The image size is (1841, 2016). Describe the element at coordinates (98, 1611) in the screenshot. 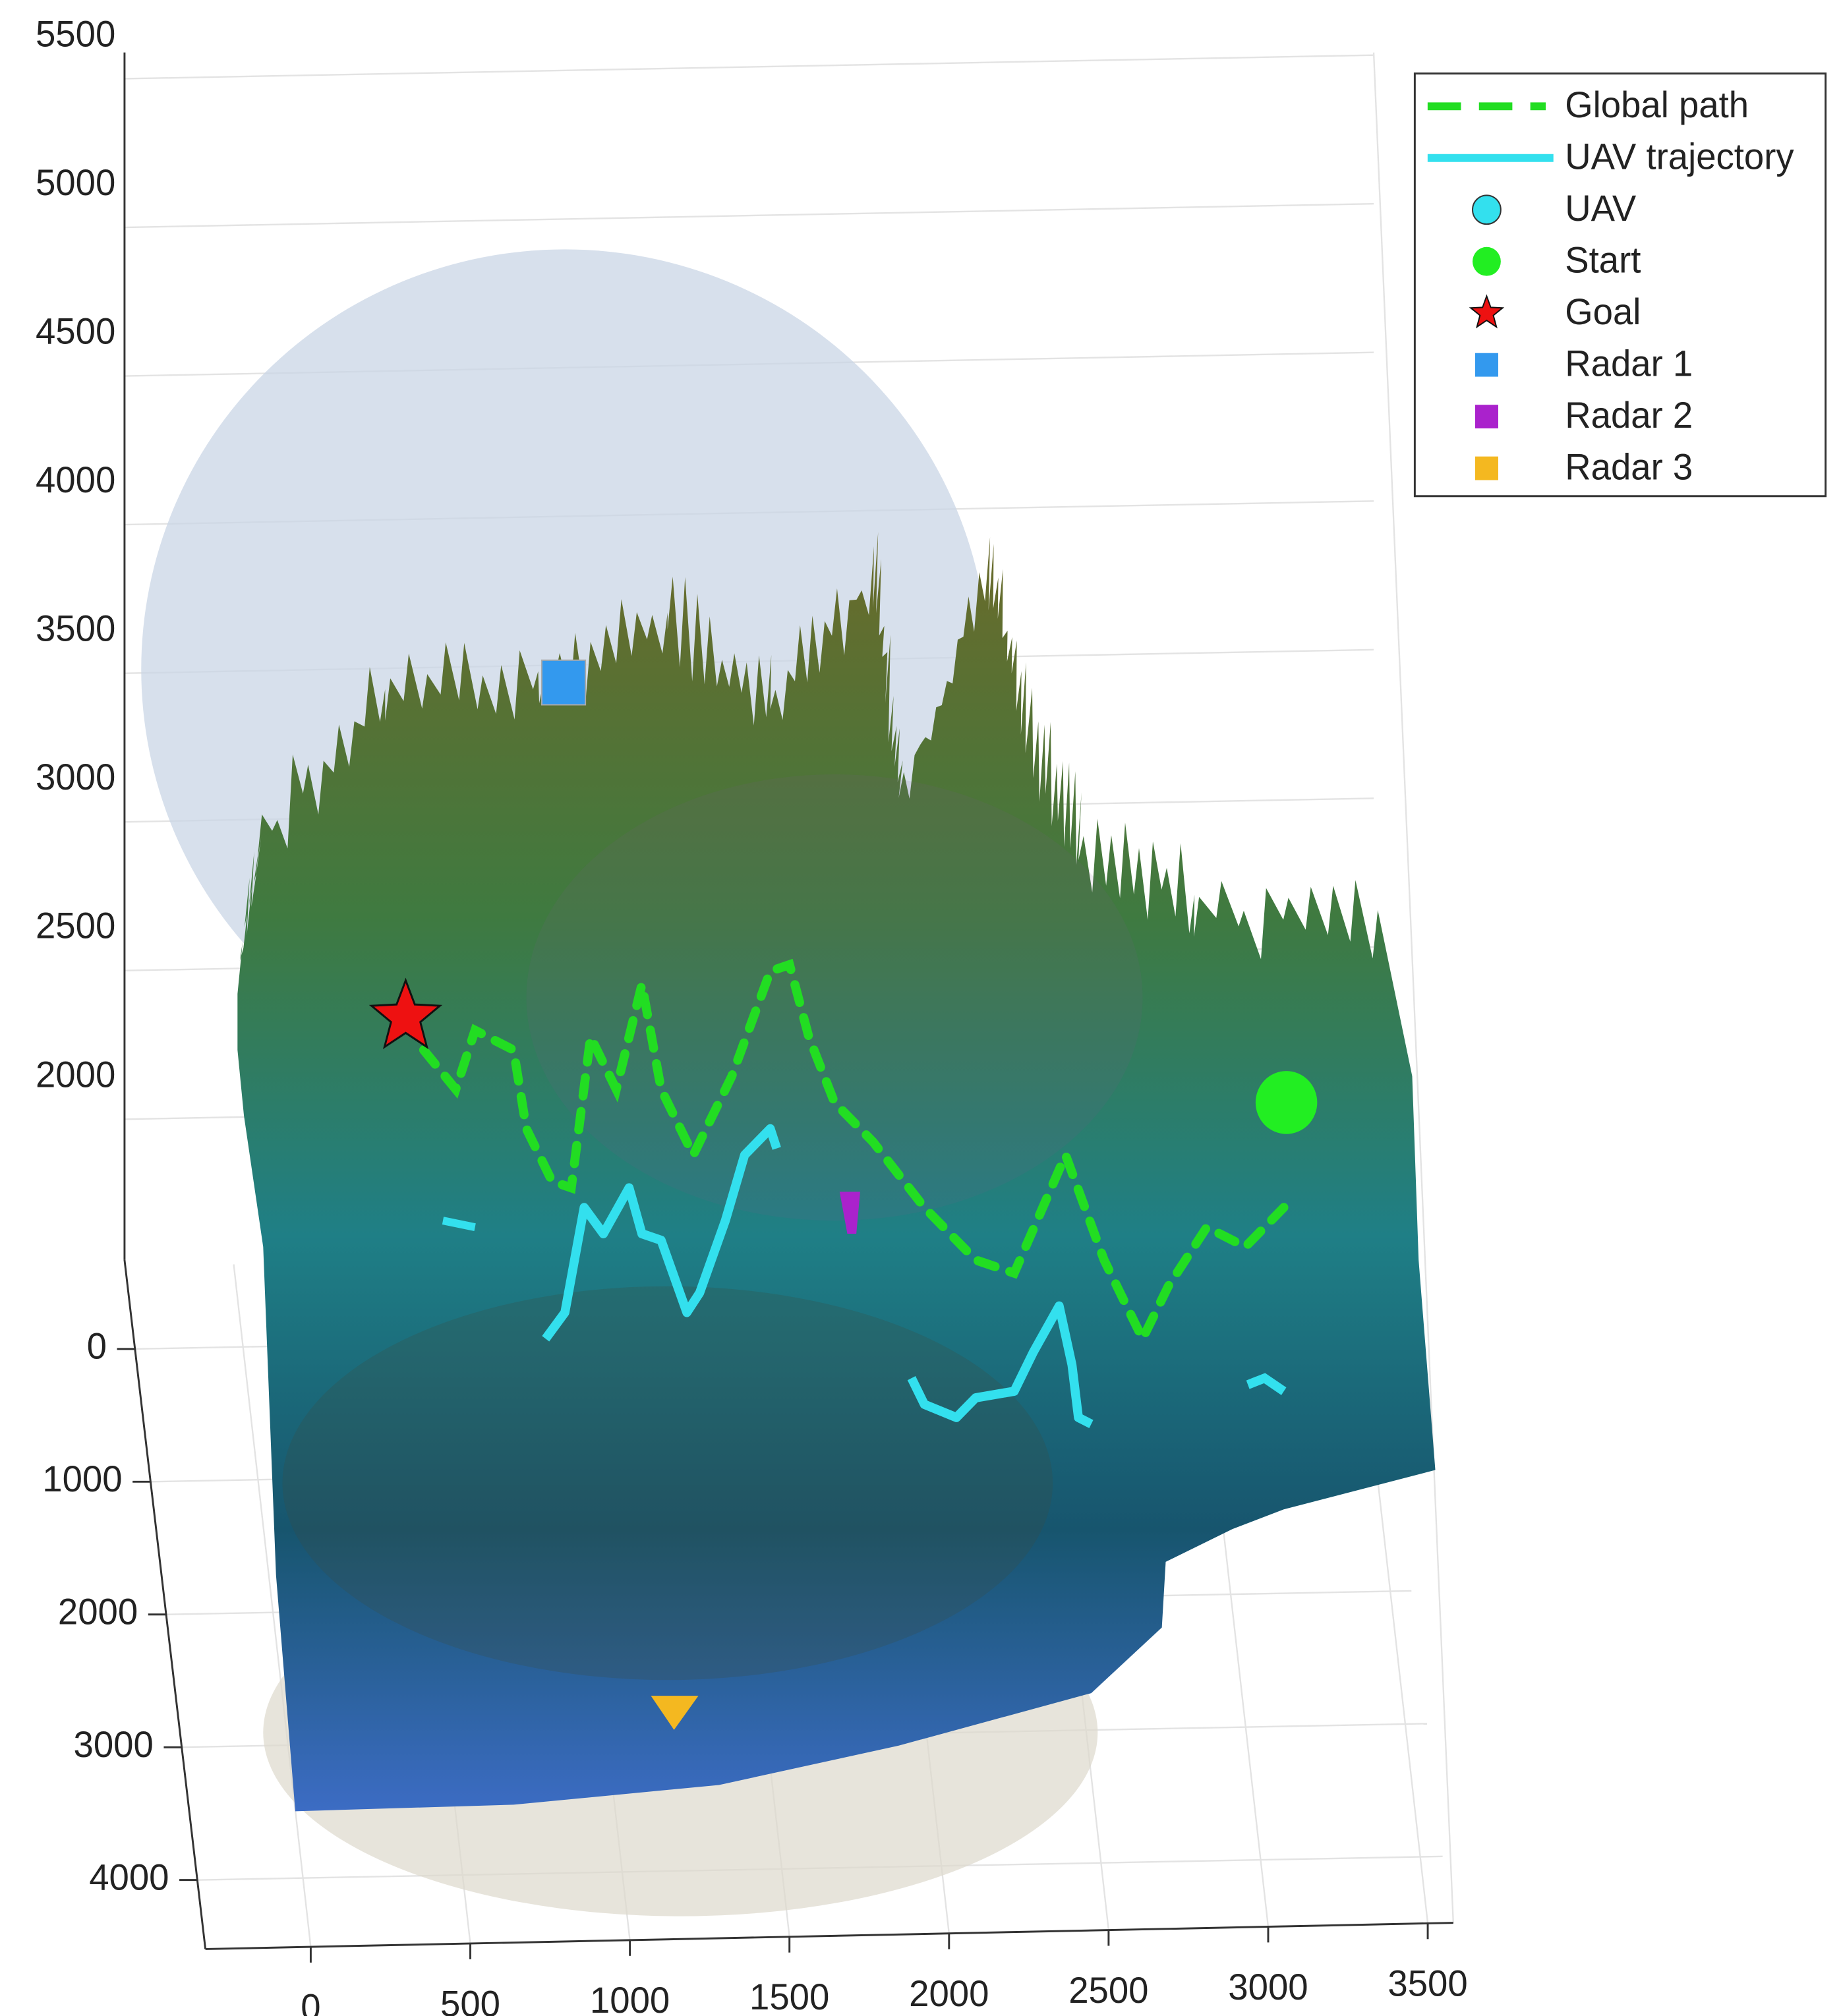

I see `y-tick-label: 2000` at that location.